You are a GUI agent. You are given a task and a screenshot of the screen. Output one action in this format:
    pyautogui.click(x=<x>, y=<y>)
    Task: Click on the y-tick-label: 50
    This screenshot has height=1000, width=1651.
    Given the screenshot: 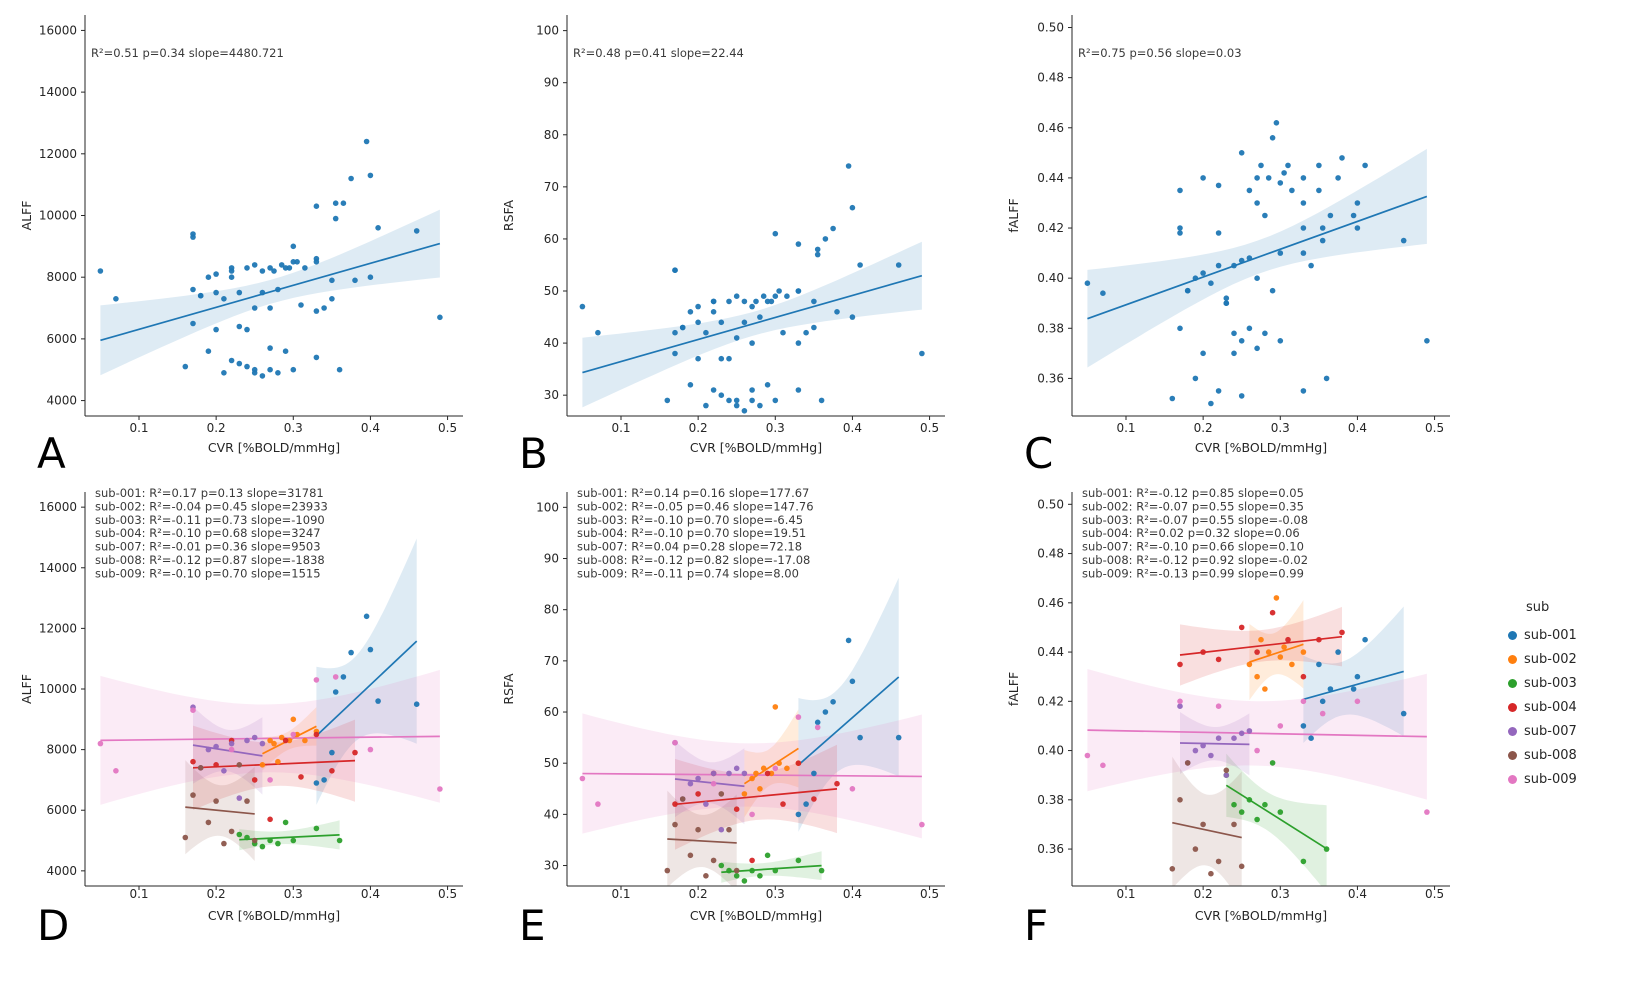 What is the action you would take?
    pyautogui.click(x=551, y=291)
    